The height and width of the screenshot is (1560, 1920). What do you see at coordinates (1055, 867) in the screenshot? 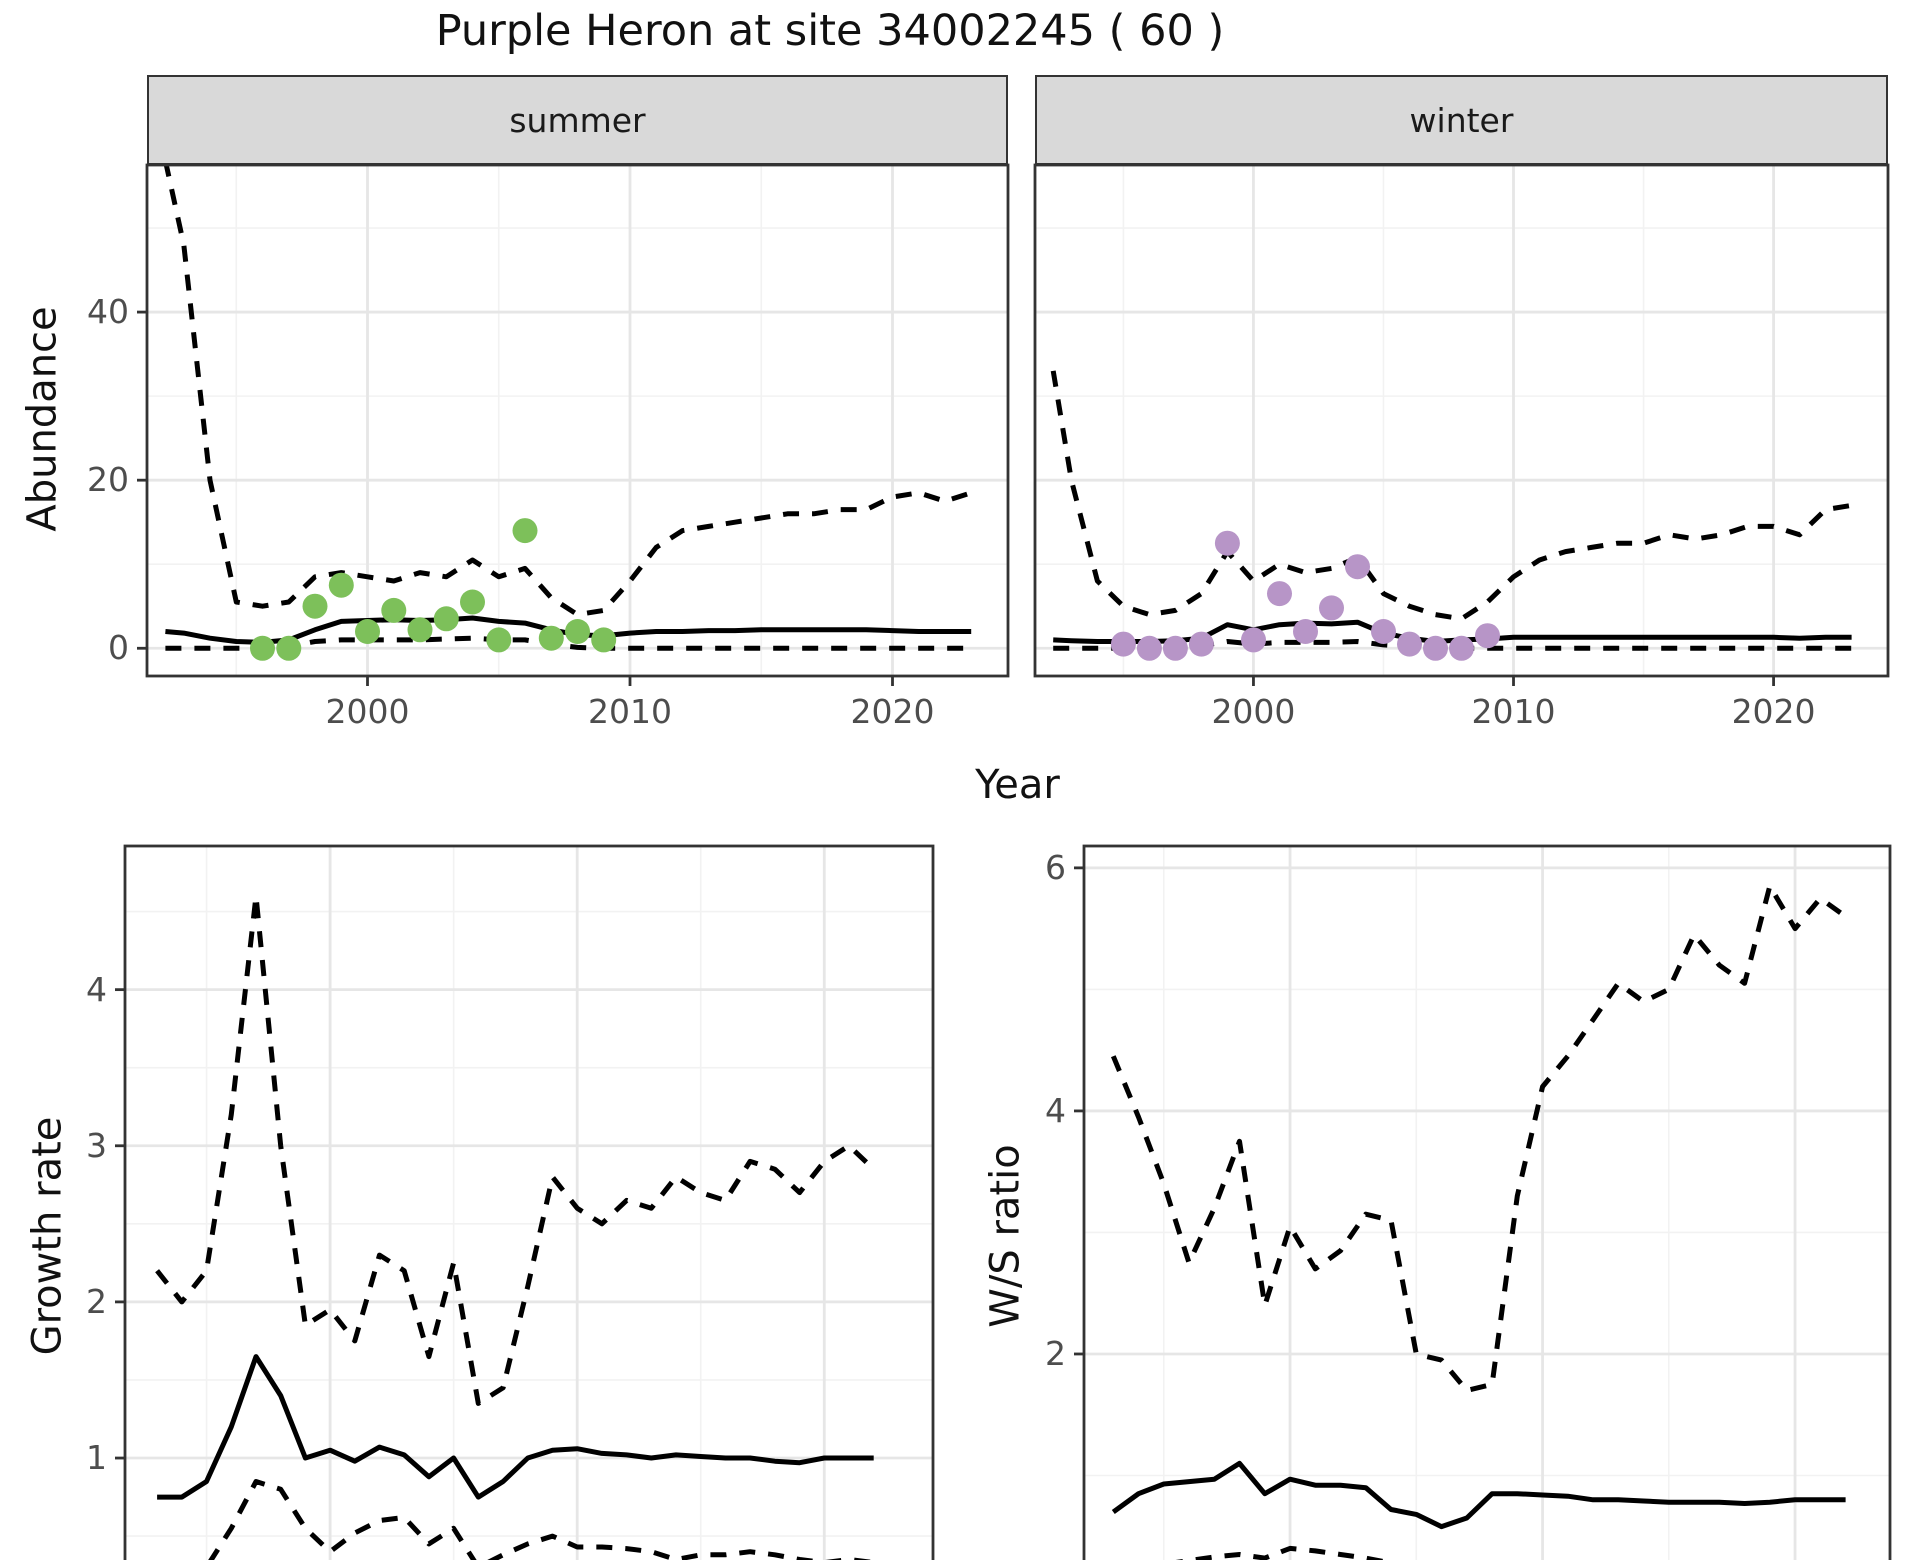
I see `y-tick-label: 6` at bounding box center [1055, 867].